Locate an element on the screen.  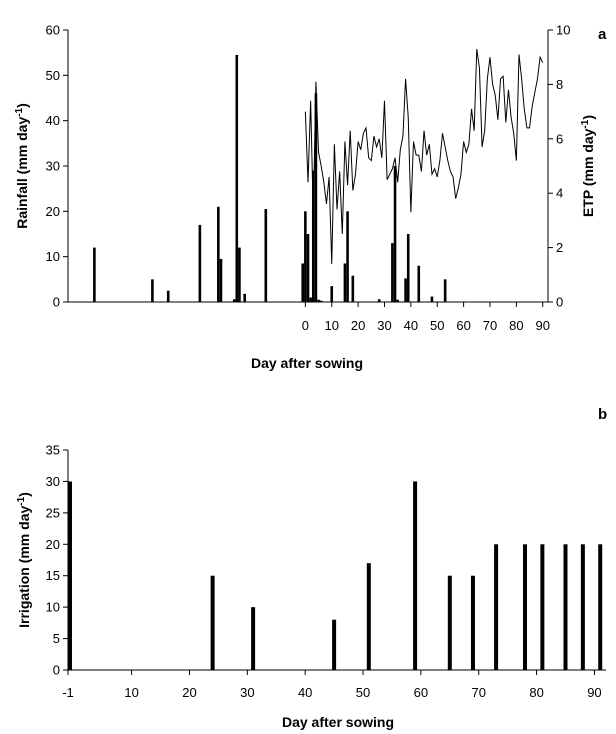
x-tick-label-b: 30 is located at coordinates (247, 692).